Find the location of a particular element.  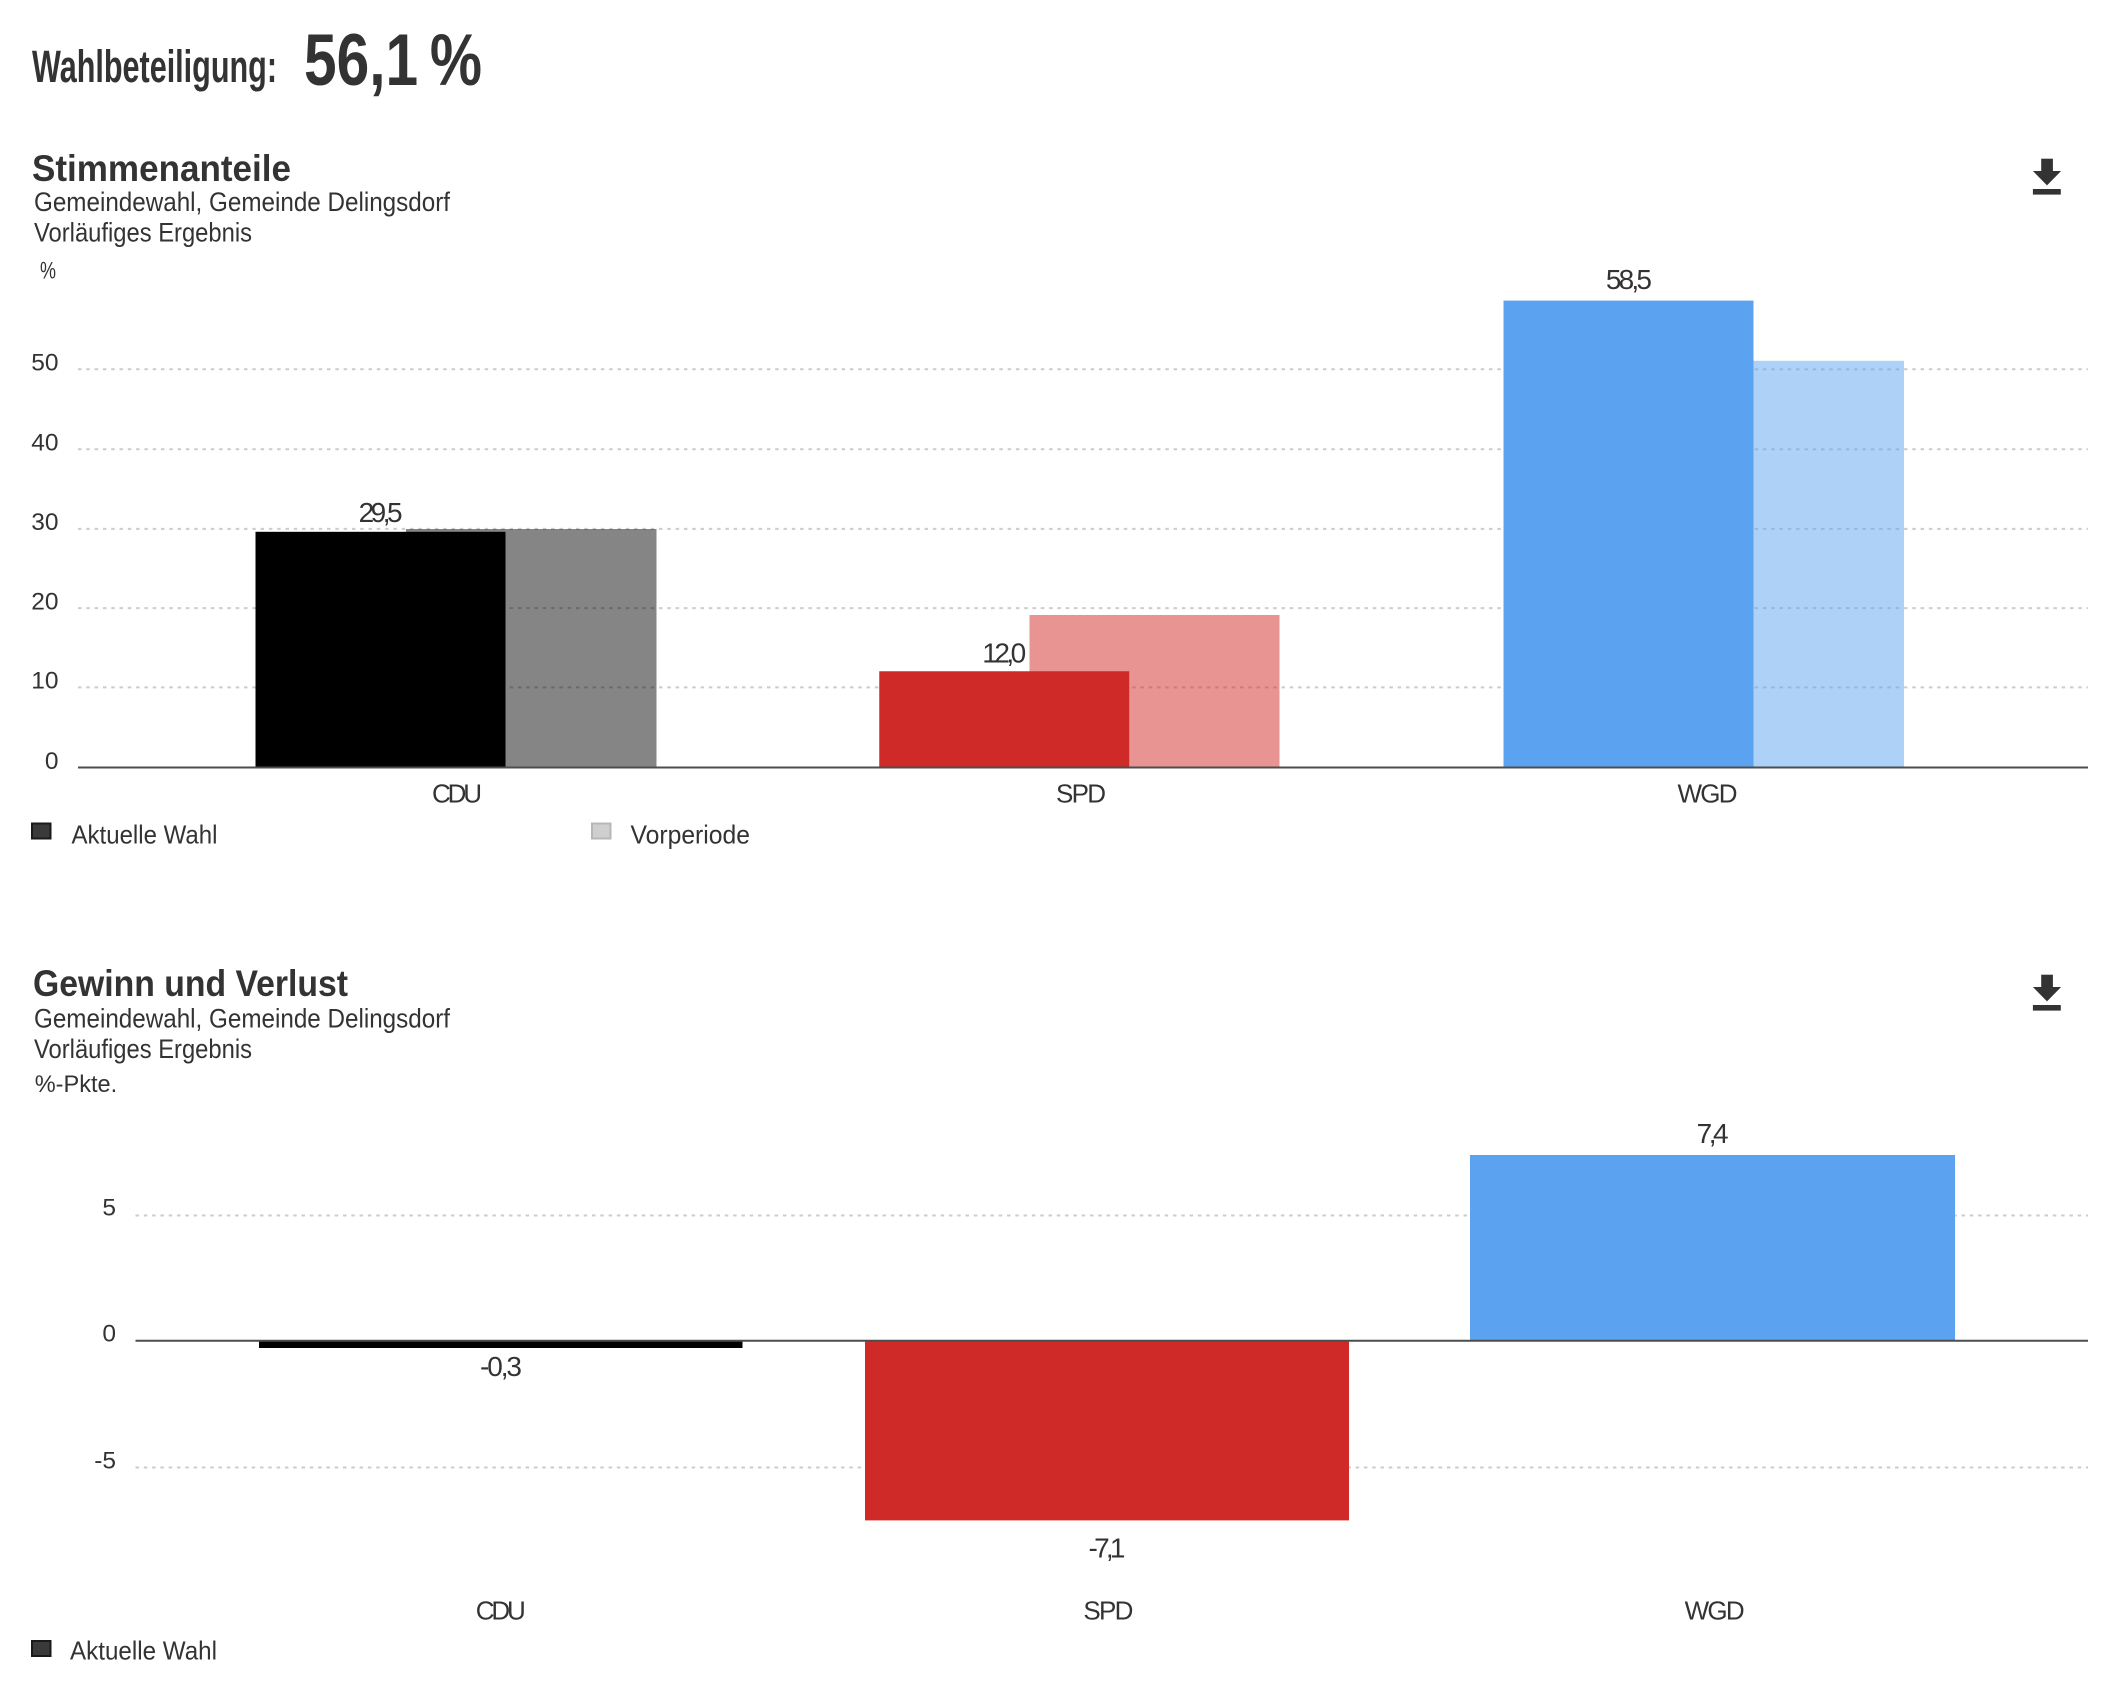

svg-text: 40 is located at coordinates (44, 443).